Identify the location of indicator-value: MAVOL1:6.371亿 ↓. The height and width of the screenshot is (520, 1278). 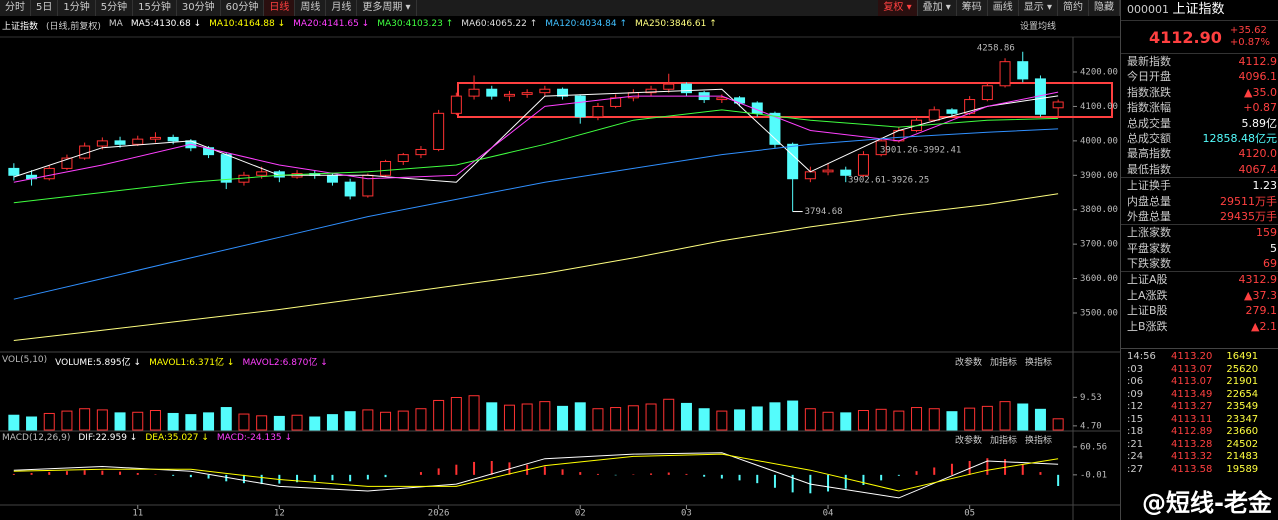
(192, 363).